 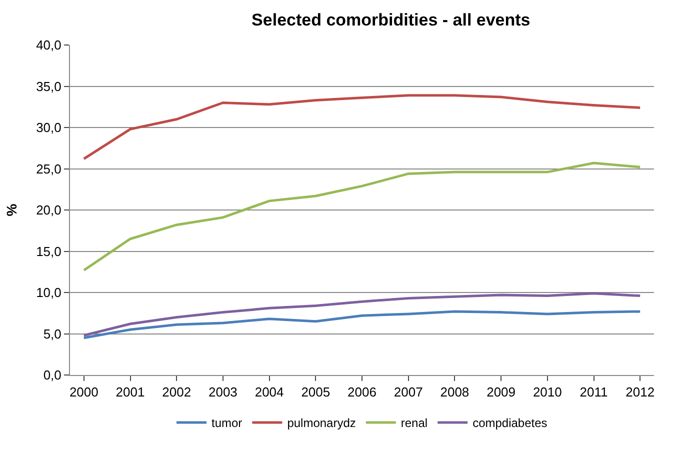 I want to click on y-tick-label: 40,0, so click(x=49, y=45).